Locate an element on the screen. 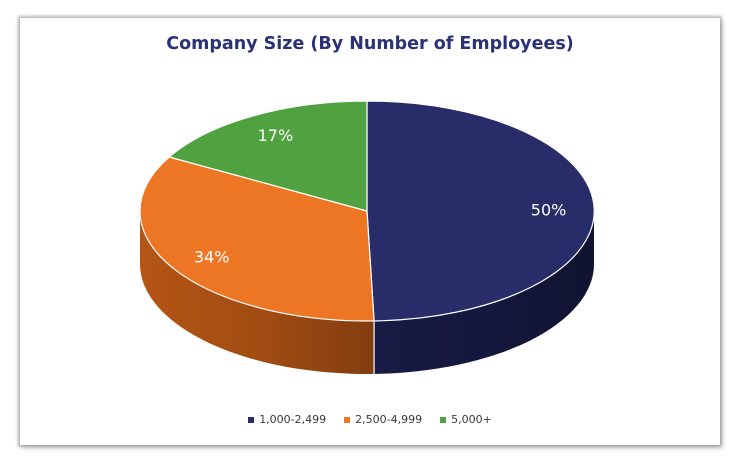 The height and width of the screenshot is (465, 740). data-label-2: 34% is located at coordinates (212, 257).